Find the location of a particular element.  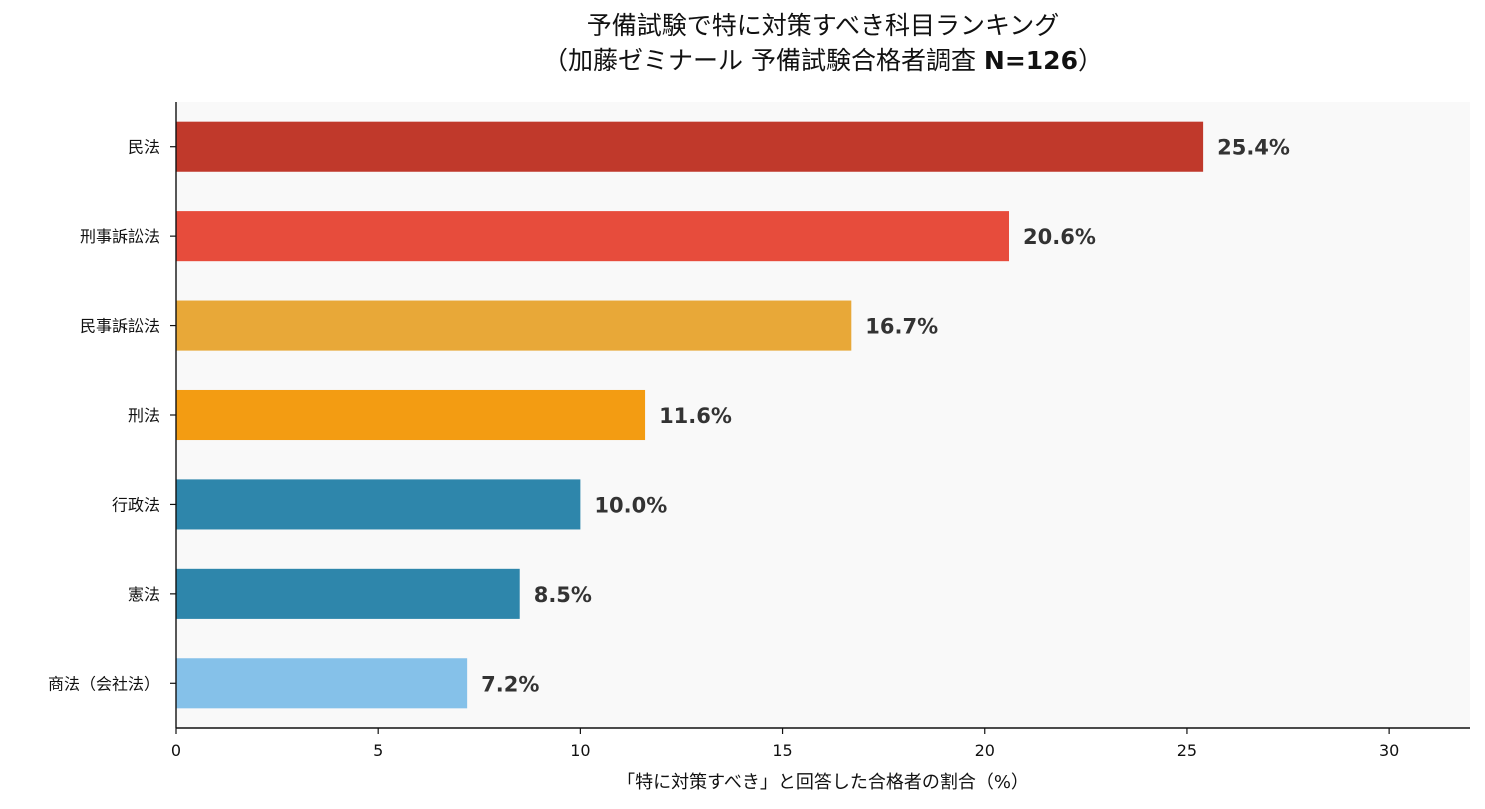

chart-title: 予備試験で特に対策すべき科目ランキング is located at coordinates (823, 25).